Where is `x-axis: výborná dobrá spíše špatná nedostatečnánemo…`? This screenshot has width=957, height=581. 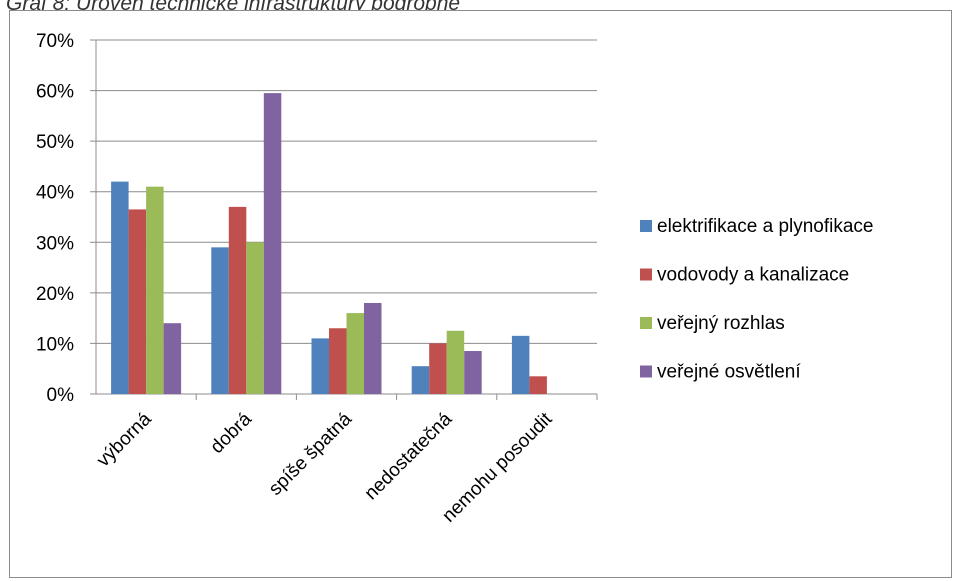 x-axis: výborná dobrá spíše špatná nedostatečnánemo… is located at coordinates (345, 460).